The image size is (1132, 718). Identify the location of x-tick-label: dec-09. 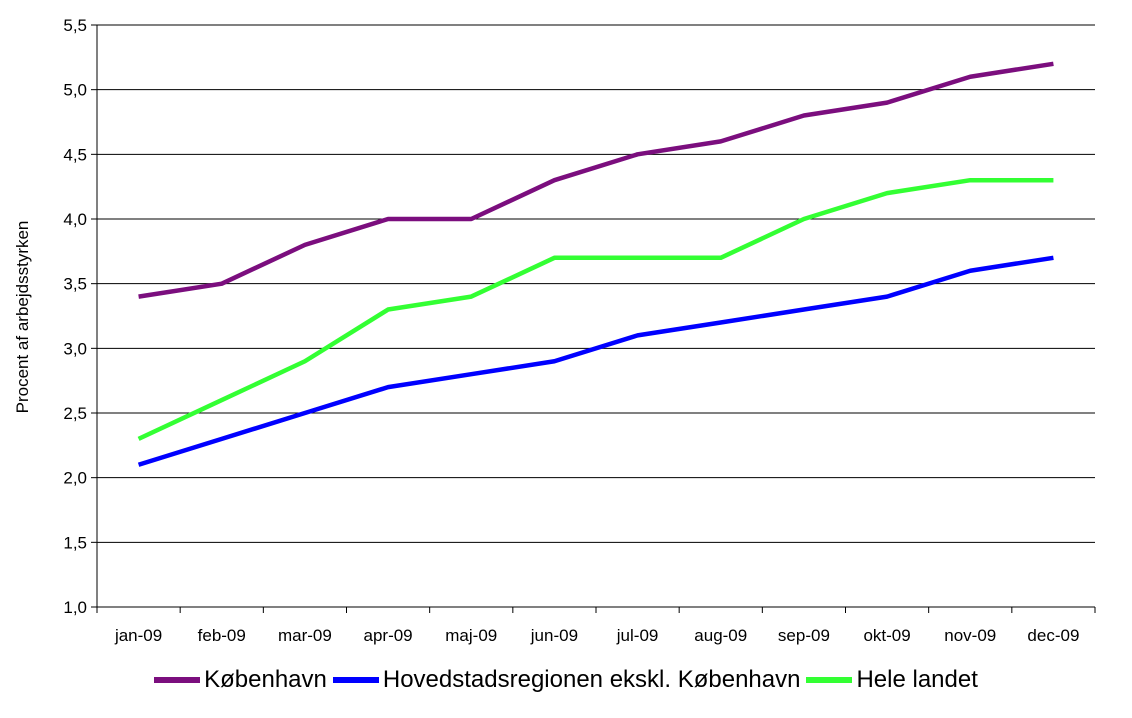
(1053, 635).